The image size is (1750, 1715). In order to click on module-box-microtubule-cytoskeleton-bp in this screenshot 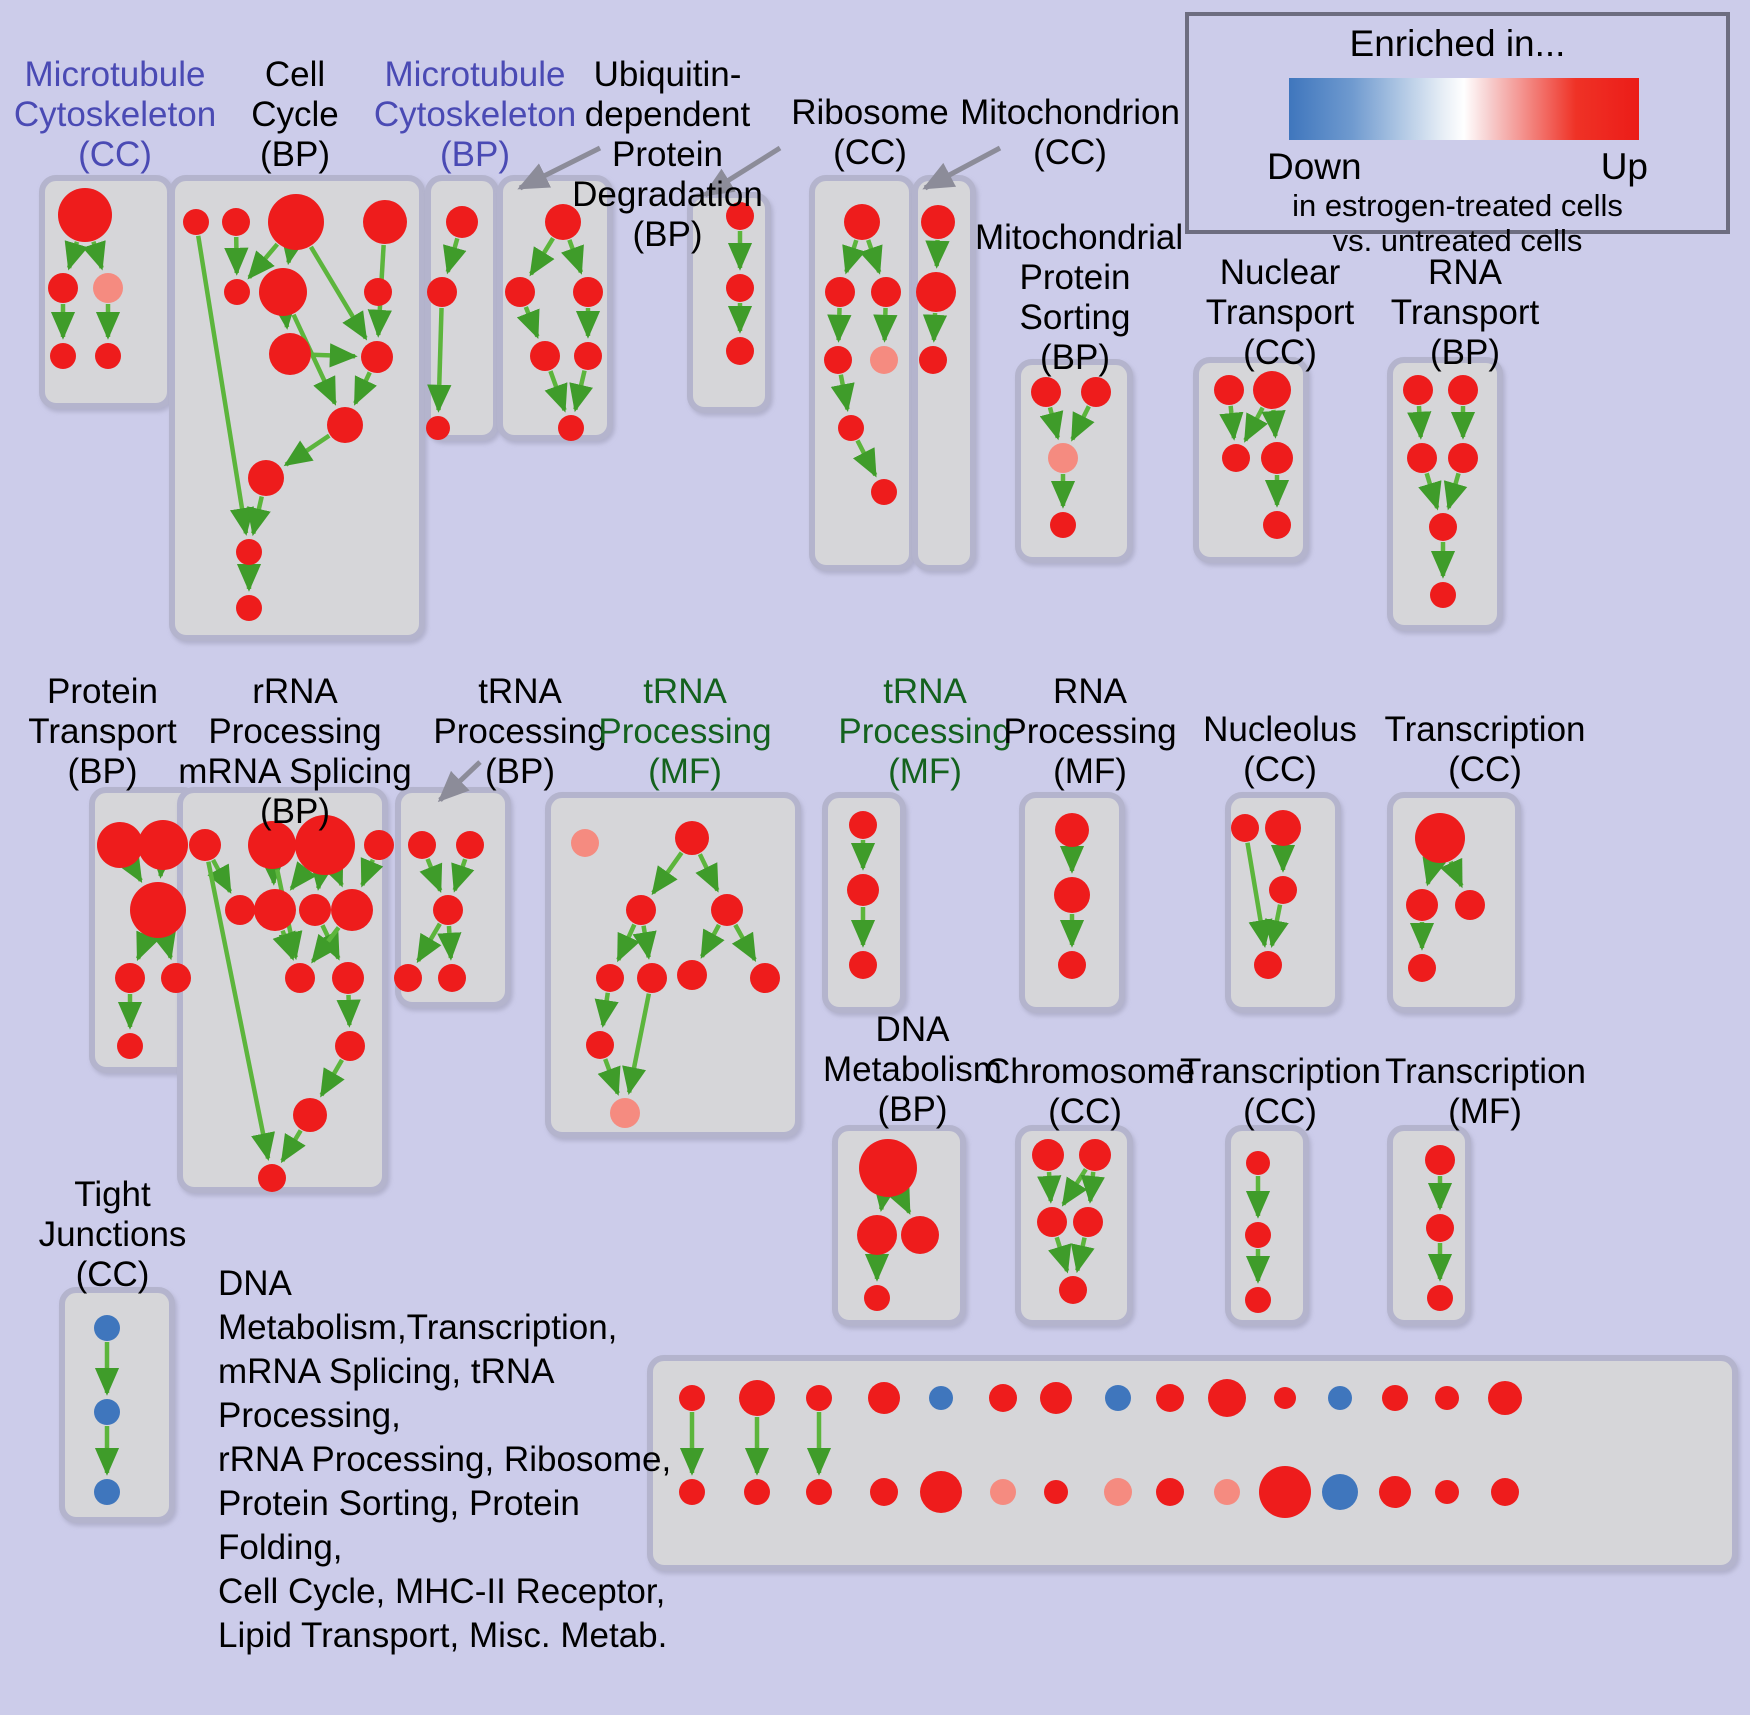, I will do `click(462, 308)`.